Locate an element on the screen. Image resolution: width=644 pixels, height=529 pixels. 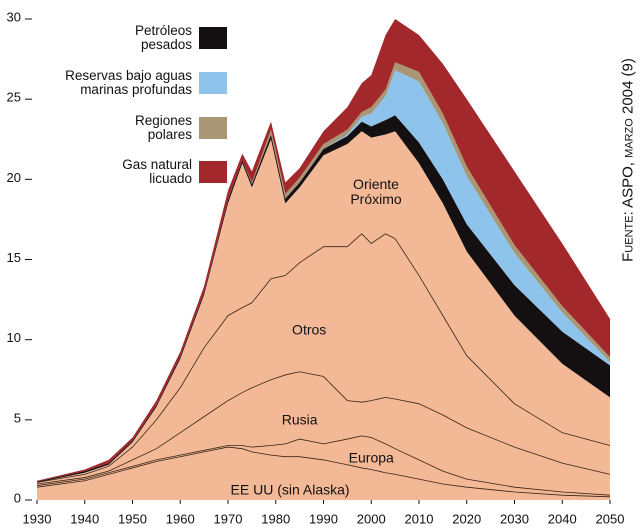
y-tick-label: 10 is located at coordinates (14, 337).